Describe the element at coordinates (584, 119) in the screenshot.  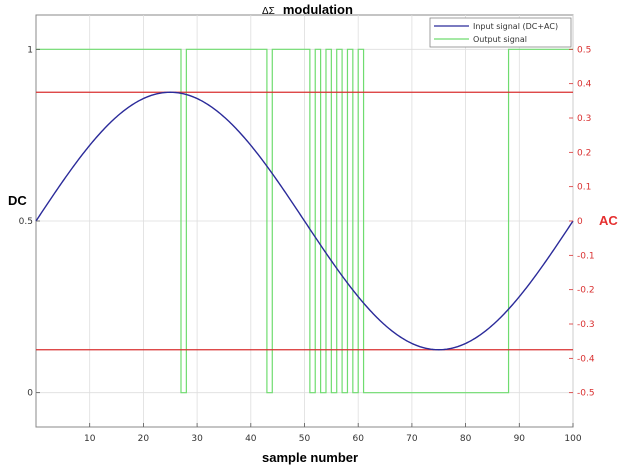
I see `right-tick-label: 0.3` at that location.